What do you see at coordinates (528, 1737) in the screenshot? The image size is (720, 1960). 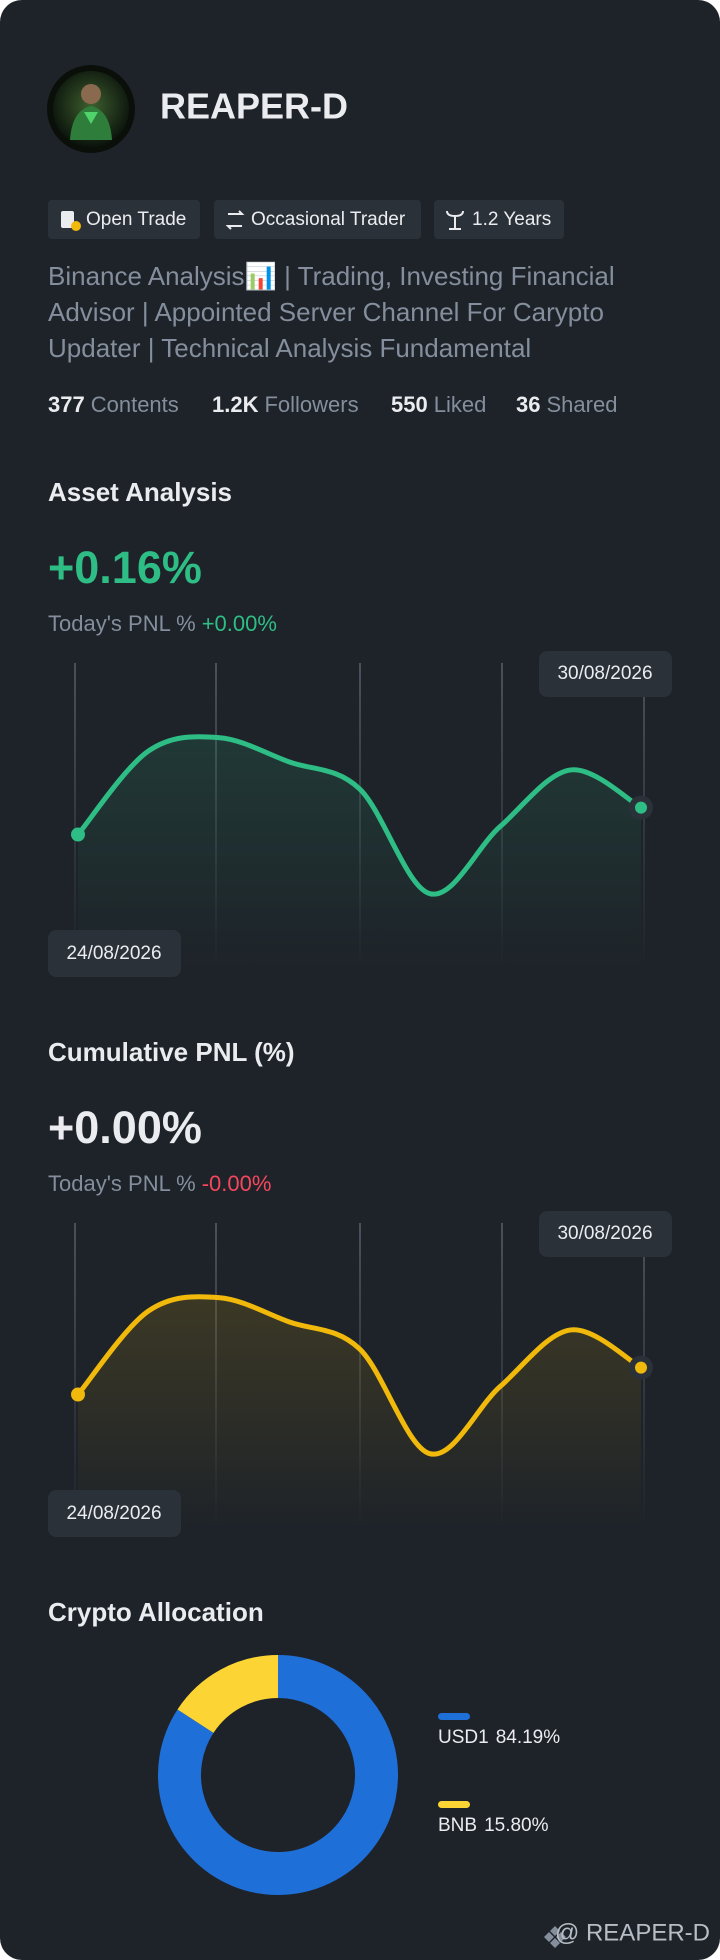 I see `legend-value: 84.19%` at bounding box center [528, 1737].